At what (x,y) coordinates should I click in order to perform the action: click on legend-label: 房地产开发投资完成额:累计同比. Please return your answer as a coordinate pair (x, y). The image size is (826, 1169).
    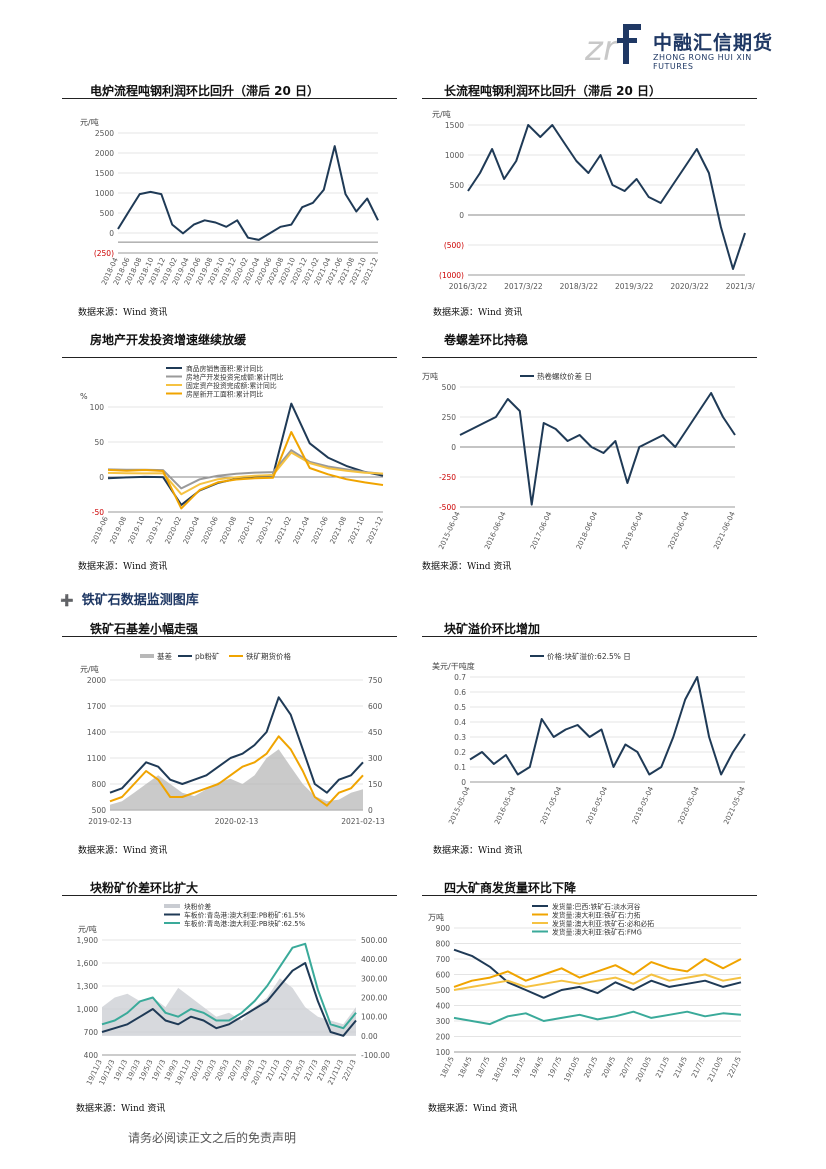
    Looking at the image, I should click on (235, 377).